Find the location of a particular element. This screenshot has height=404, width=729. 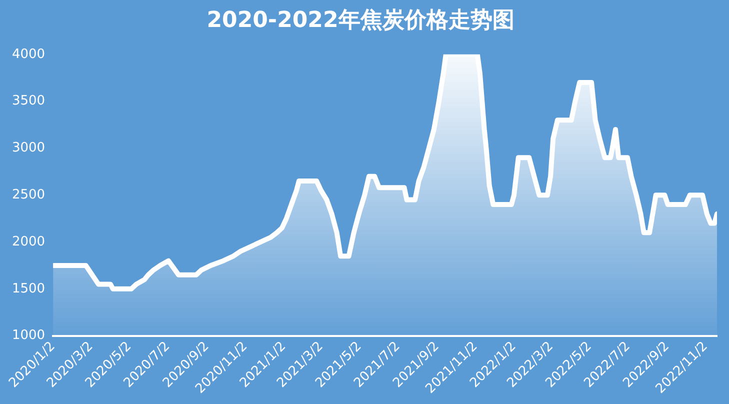

y-tick-label: 1000 is located at coordinates (29, 336).